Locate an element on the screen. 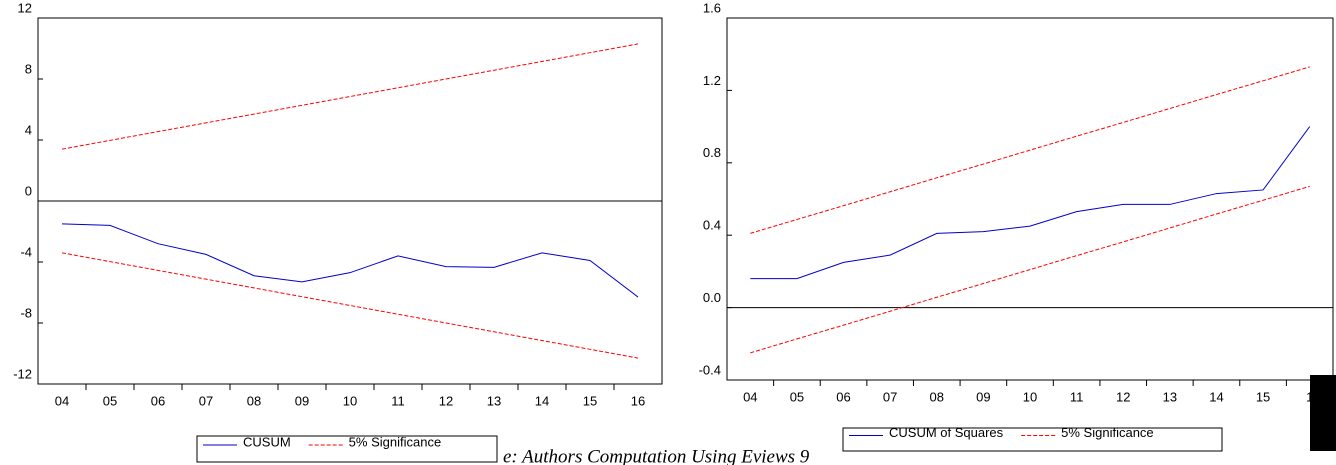 The height and width of the screenshot is (465, 1336). y-tick-label: -4 is located at coordinates (26, 251).